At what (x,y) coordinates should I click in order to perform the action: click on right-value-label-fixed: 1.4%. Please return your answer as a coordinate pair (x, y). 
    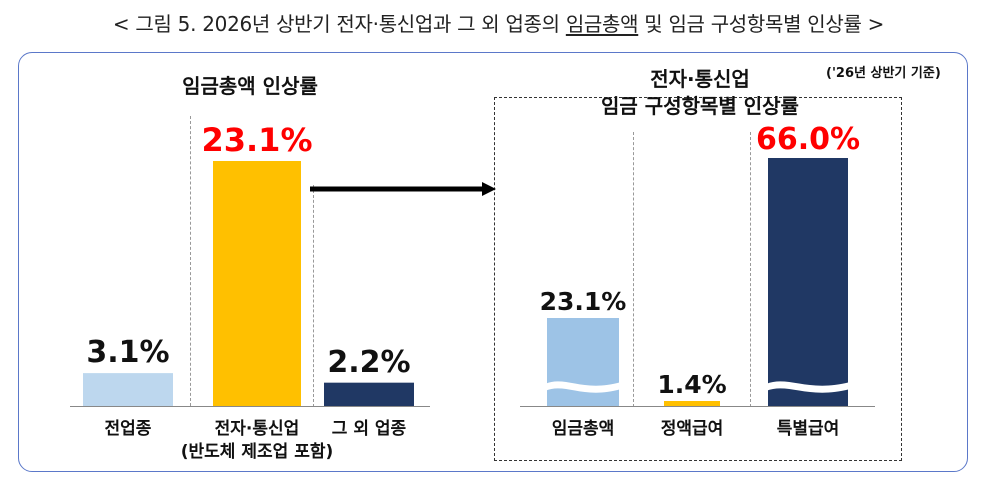
    Looking at the image, I should click on (692, 384).